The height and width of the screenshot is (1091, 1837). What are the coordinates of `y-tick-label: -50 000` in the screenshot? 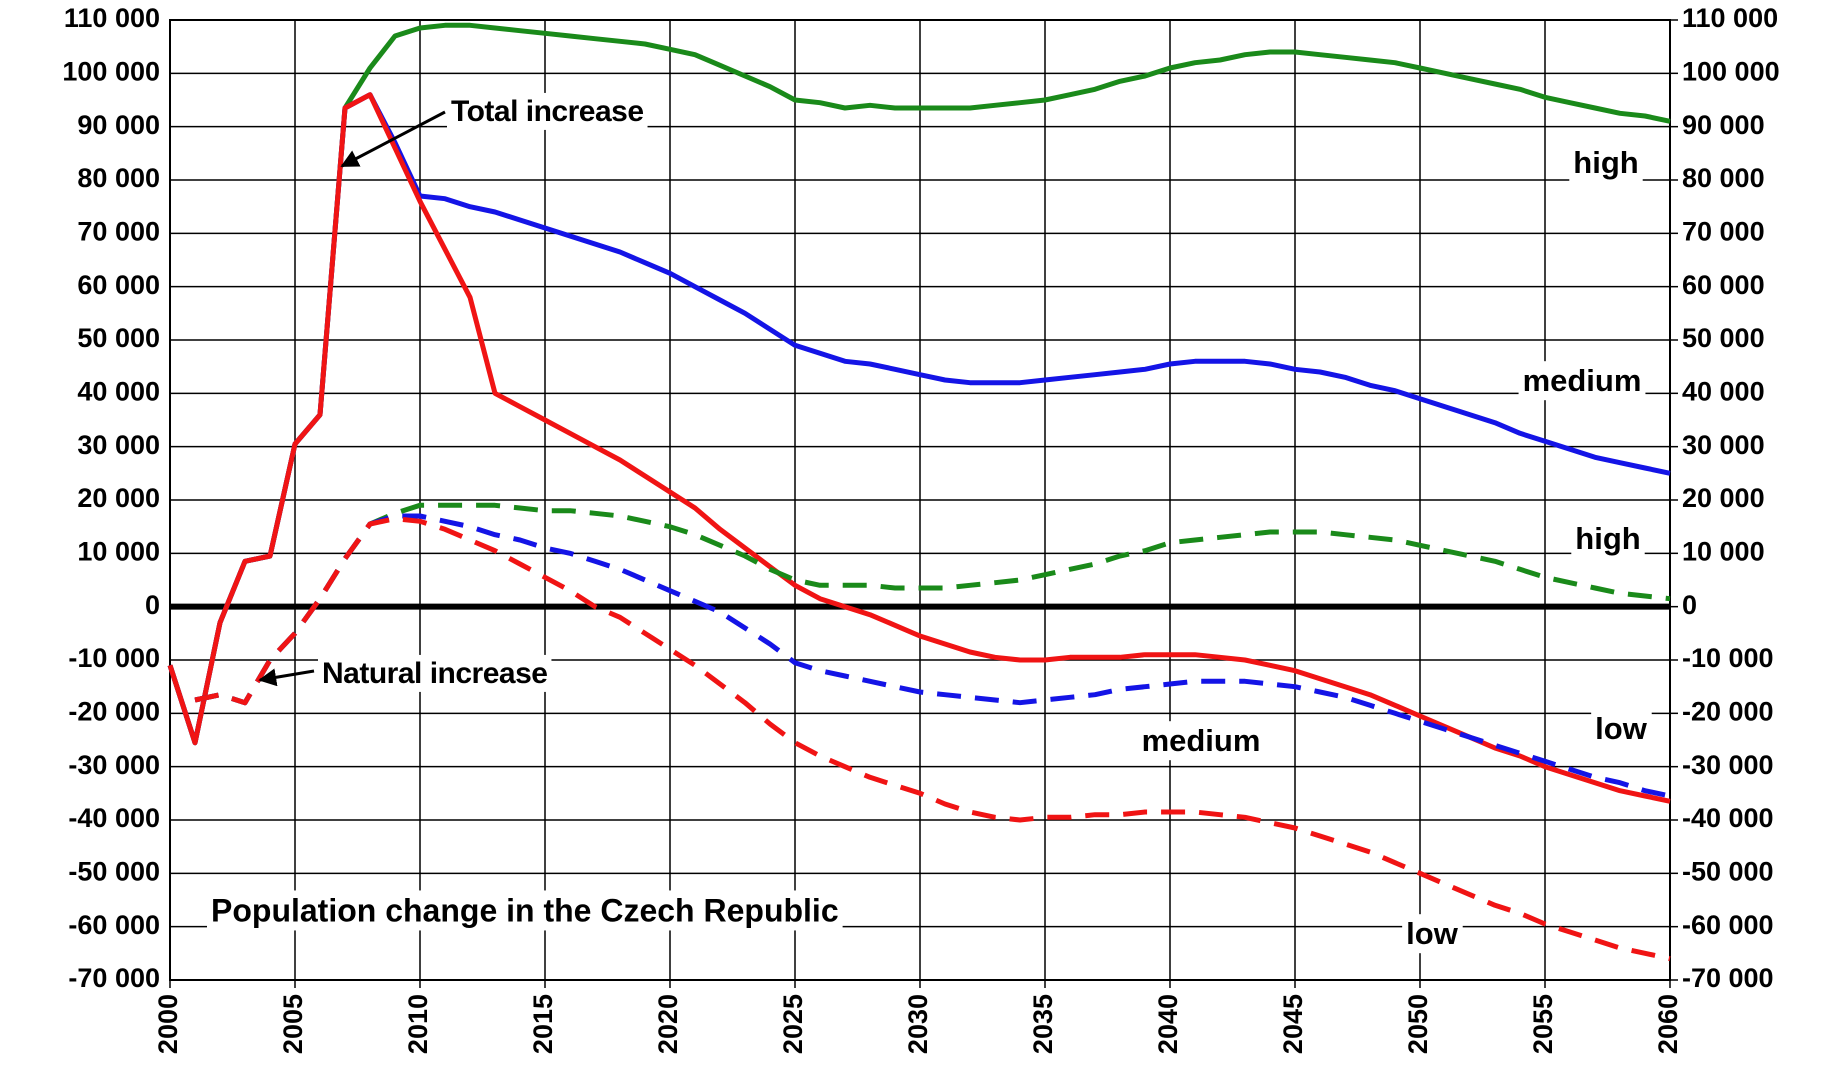 It's located at (114, 871).